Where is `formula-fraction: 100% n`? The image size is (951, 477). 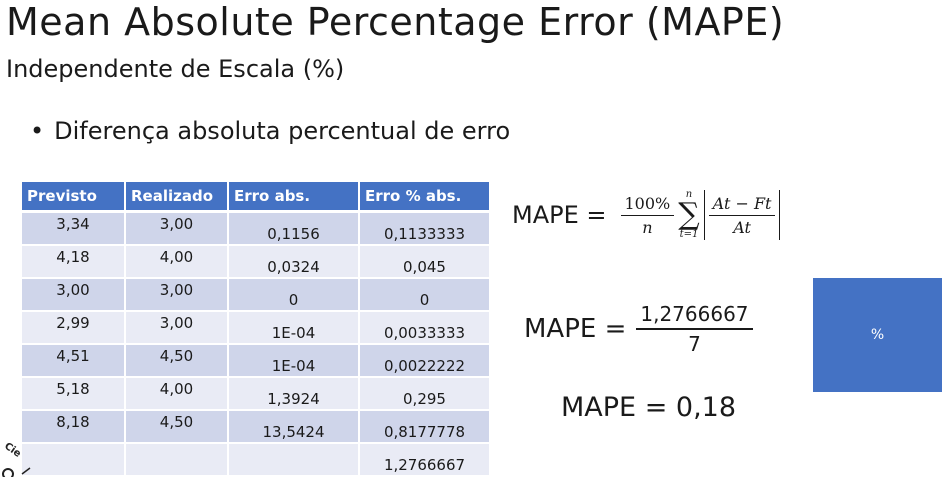 formula-fraction: 100% n is located at coordinates (647, 215).